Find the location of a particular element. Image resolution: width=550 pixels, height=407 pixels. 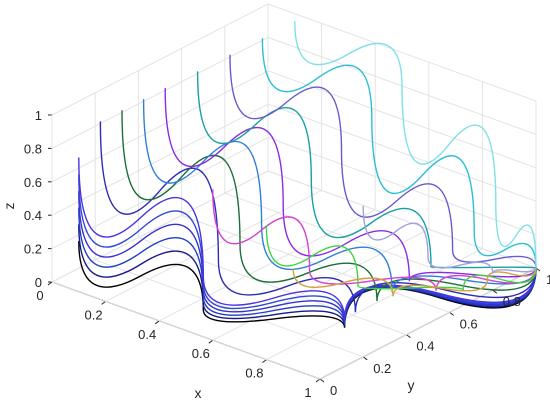

x-tick-label: 0.8 is located at coordinates (254, 373).